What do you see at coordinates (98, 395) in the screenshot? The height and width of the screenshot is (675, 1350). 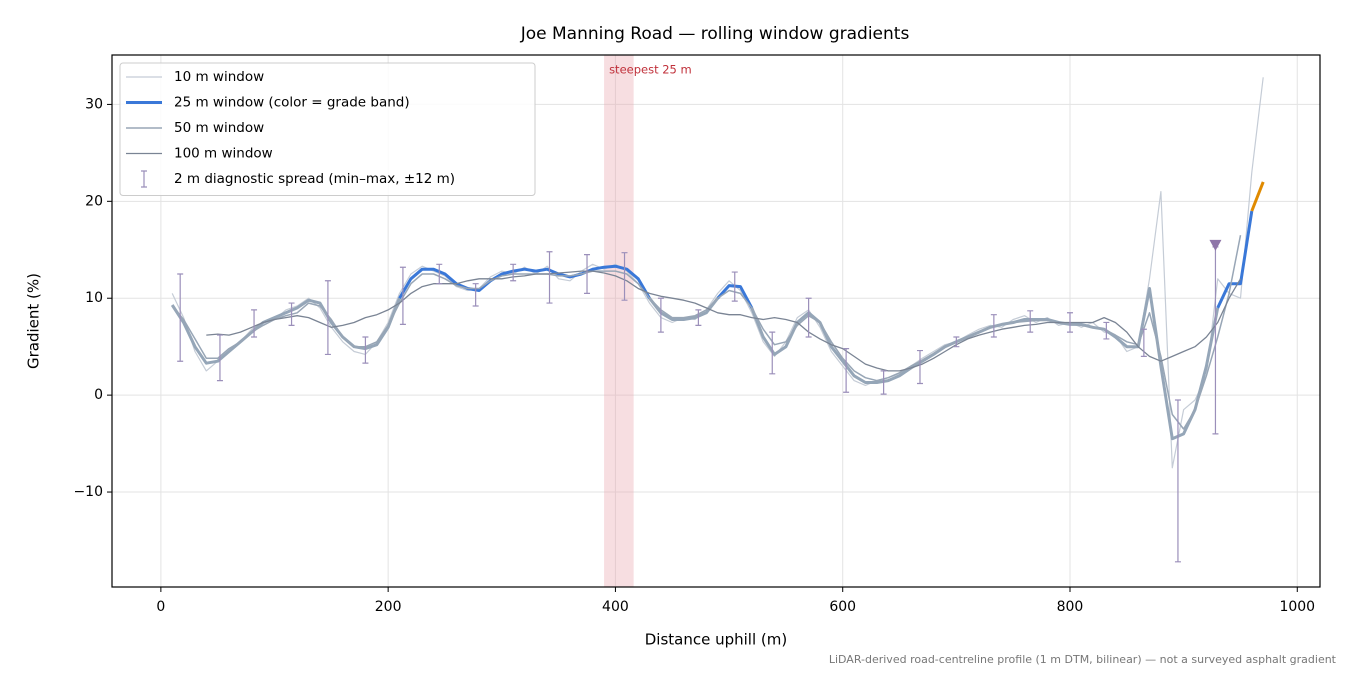 I see `y-tick-label: 0` at bounding box center [98, 395].